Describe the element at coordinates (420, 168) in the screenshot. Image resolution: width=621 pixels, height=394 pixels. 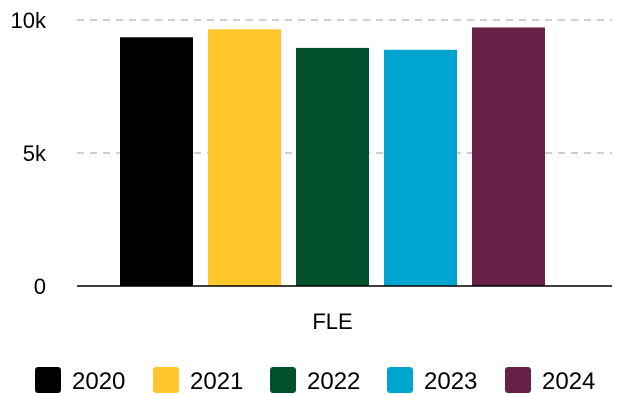
I see `bar-2023-FLE` at that location.